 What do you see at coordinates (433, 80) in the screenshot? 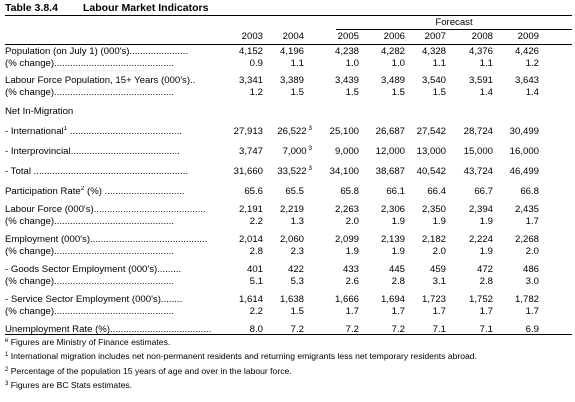
I see `cell-2007: 3,540` at bounding box center [433, 80].